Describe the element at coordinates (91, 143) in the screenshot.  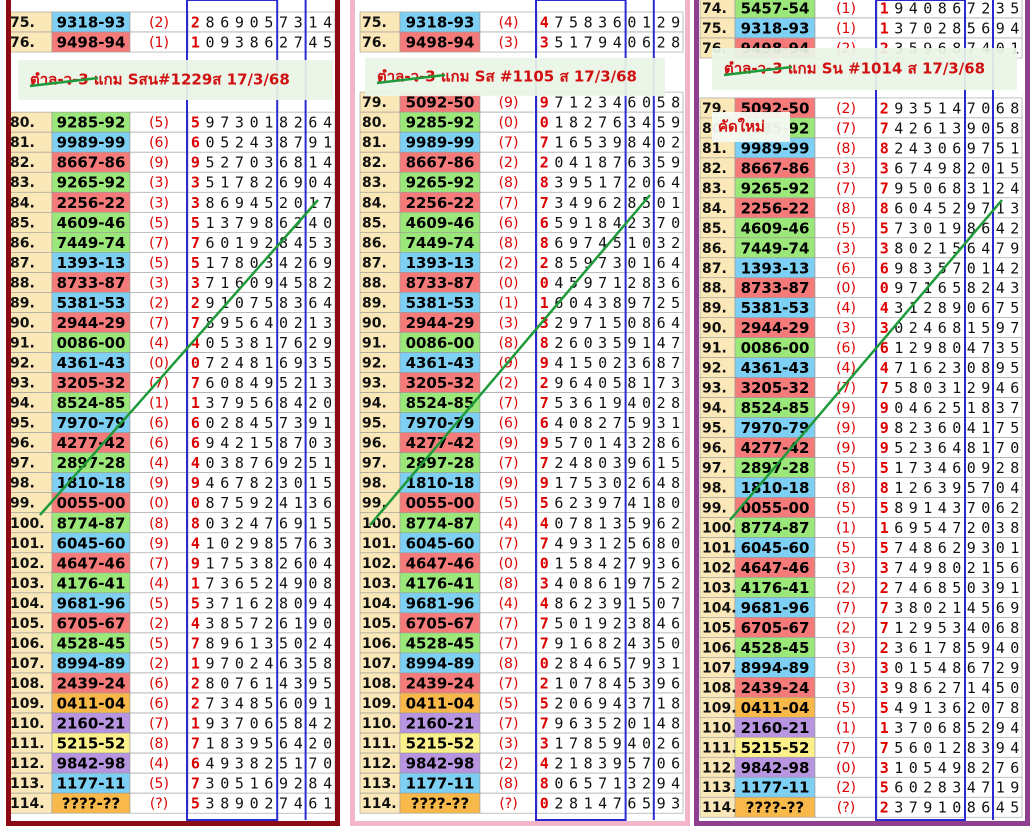
I see `result: 9989-99` at that location.